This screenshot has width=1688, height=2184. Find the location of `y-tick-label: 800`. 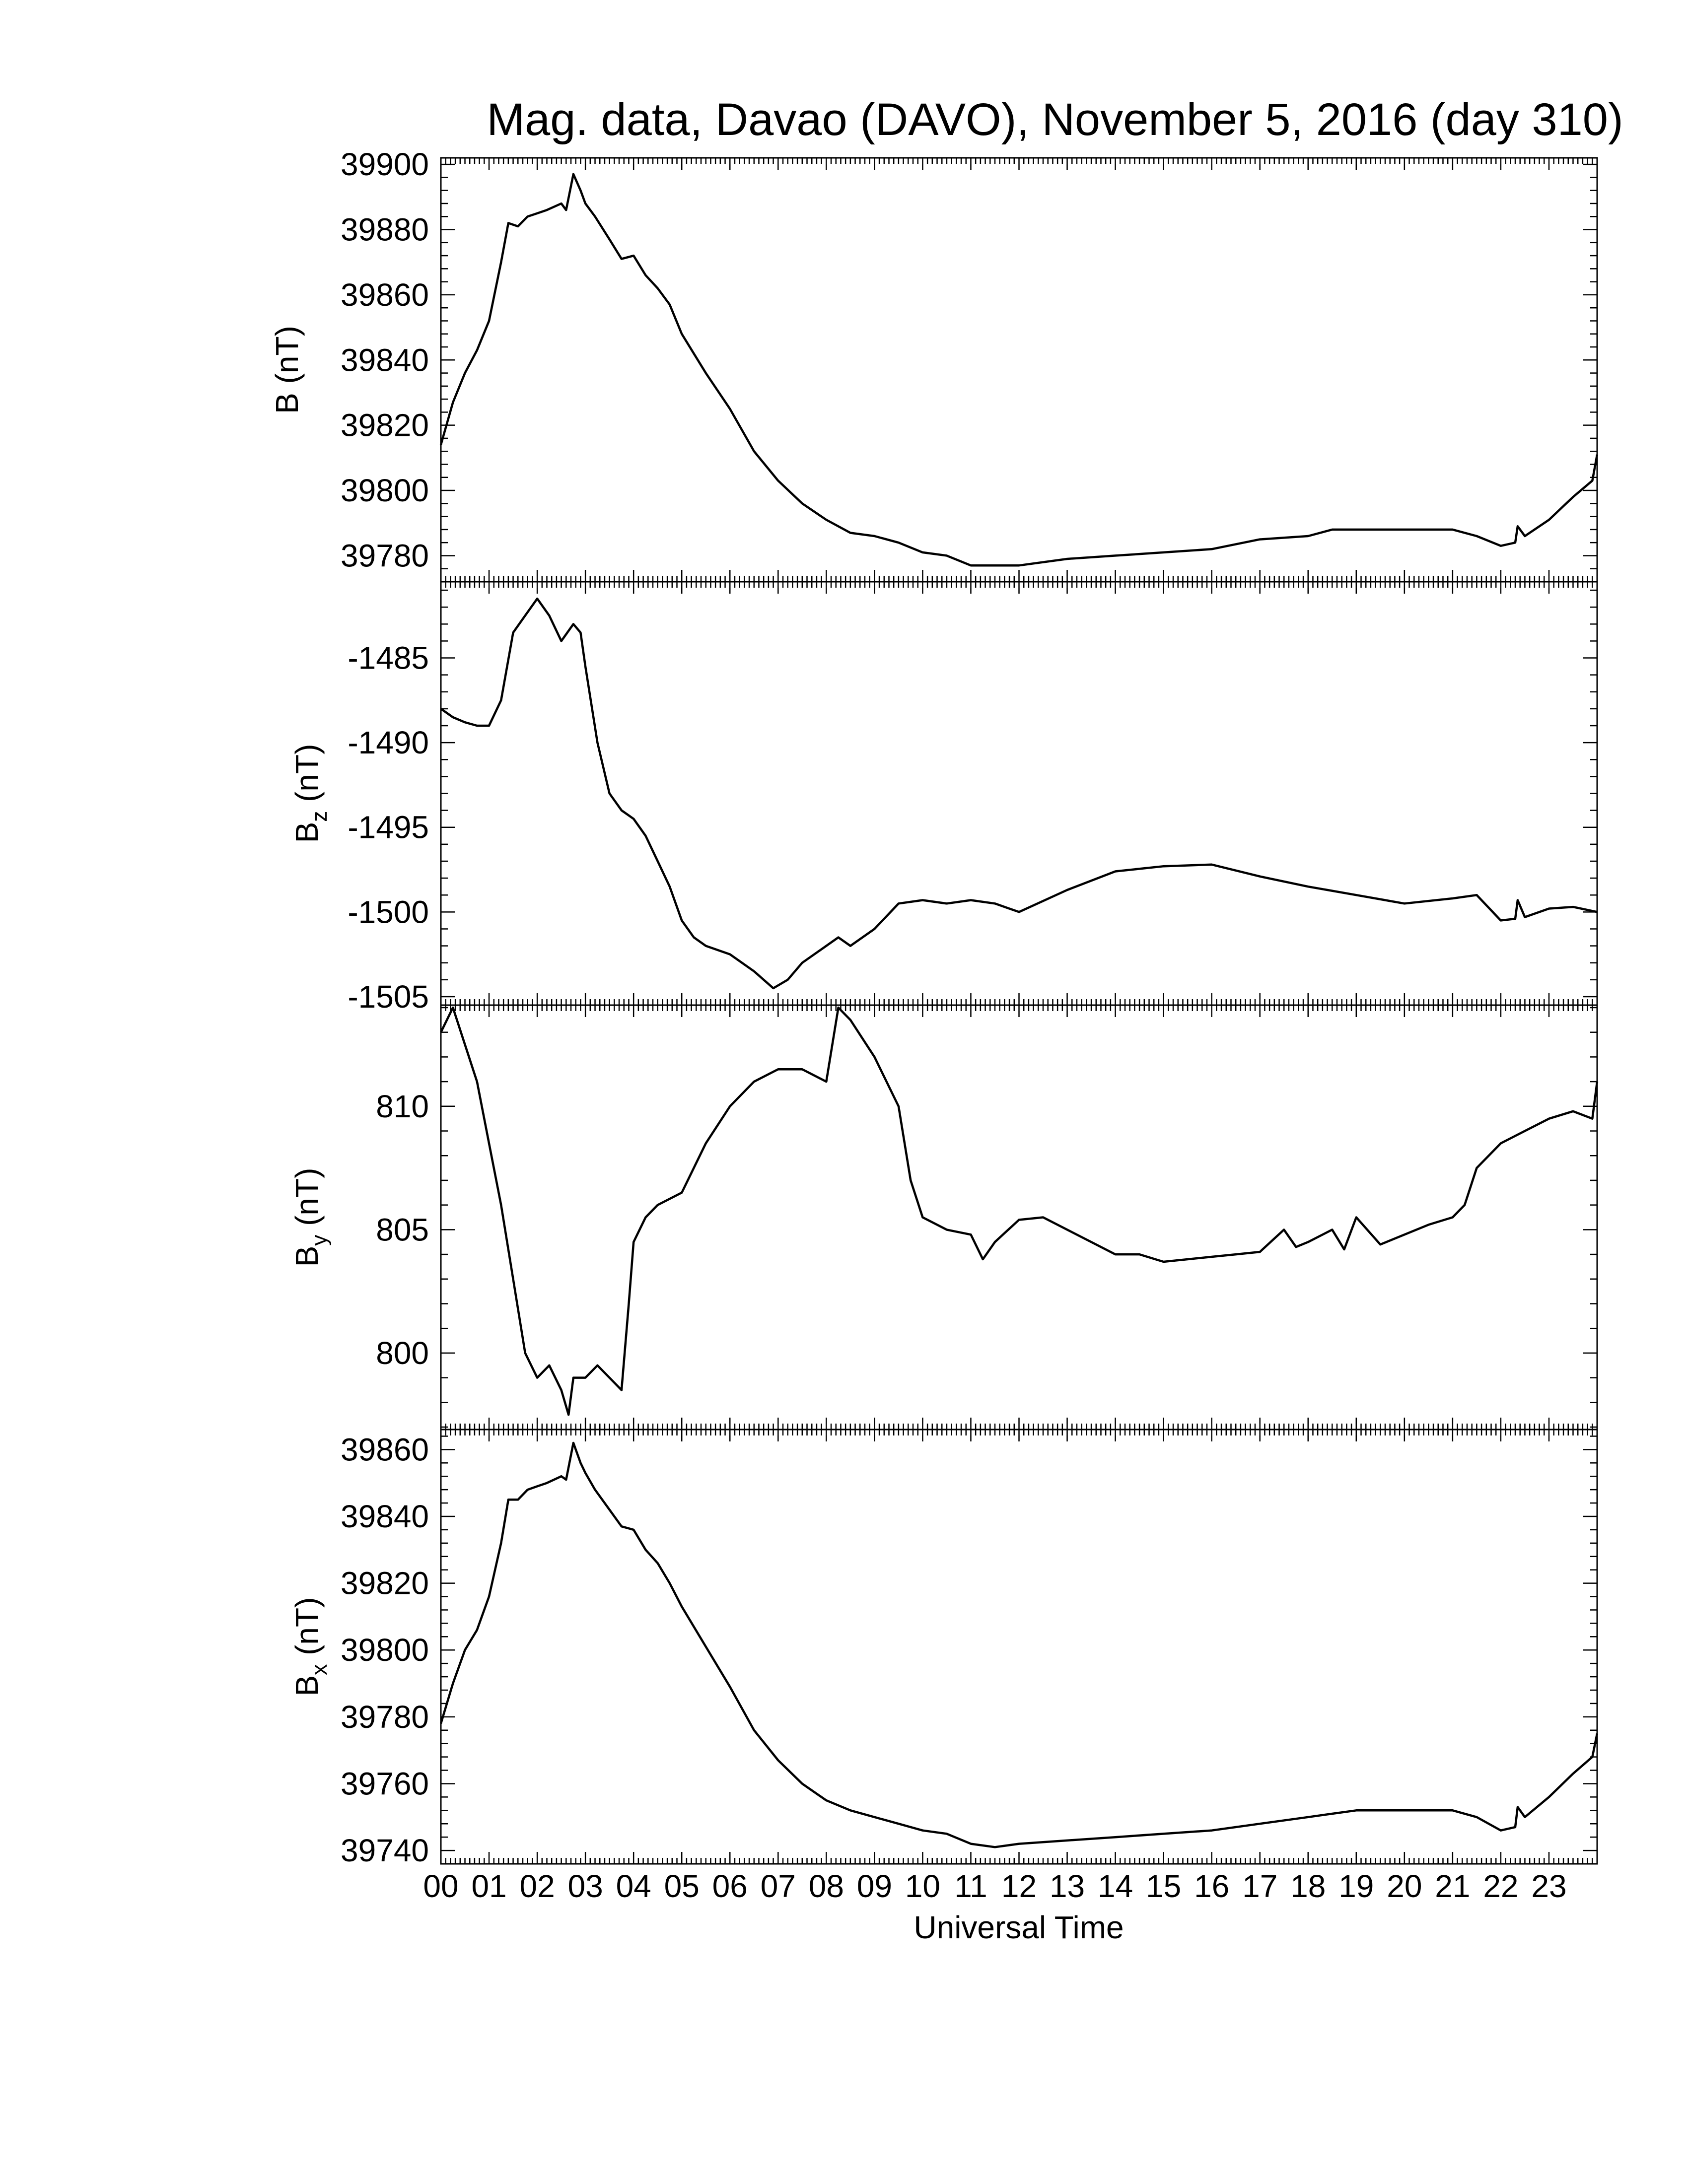

y-tick-label: 800 is located at coordinates (402, 1353).